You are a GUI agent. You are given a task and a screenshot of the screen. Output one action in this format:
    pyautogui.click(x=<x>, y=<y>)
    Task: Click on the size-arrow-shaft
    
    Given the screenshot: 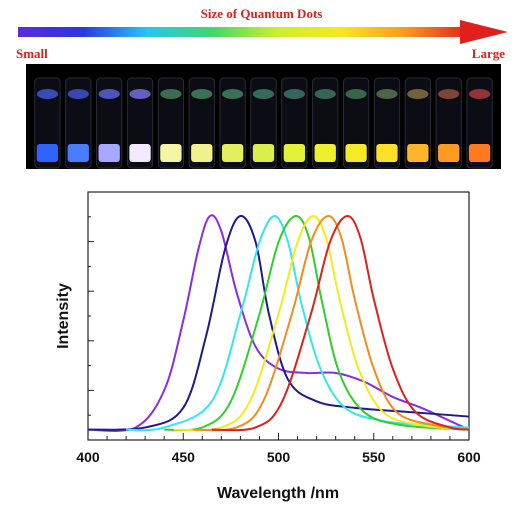 What is the action you would take?
    pyautogui.click(x=244, y=32)
    